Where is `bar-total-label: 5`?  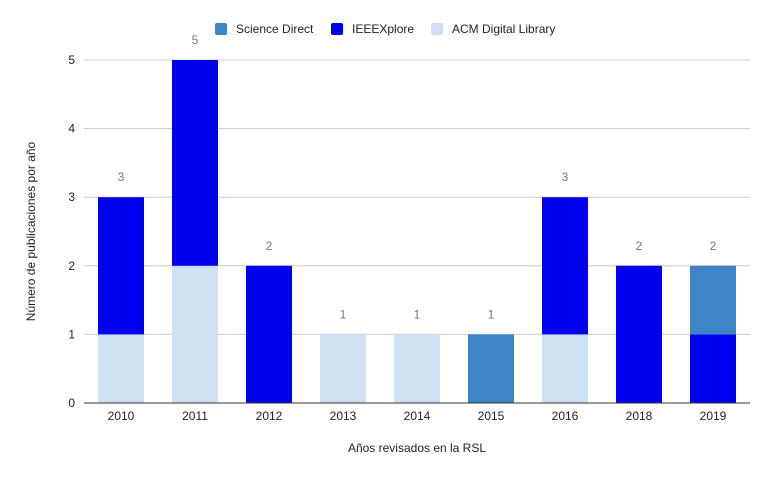
bar-total-label: 5 is located at coordinates (195, 40).